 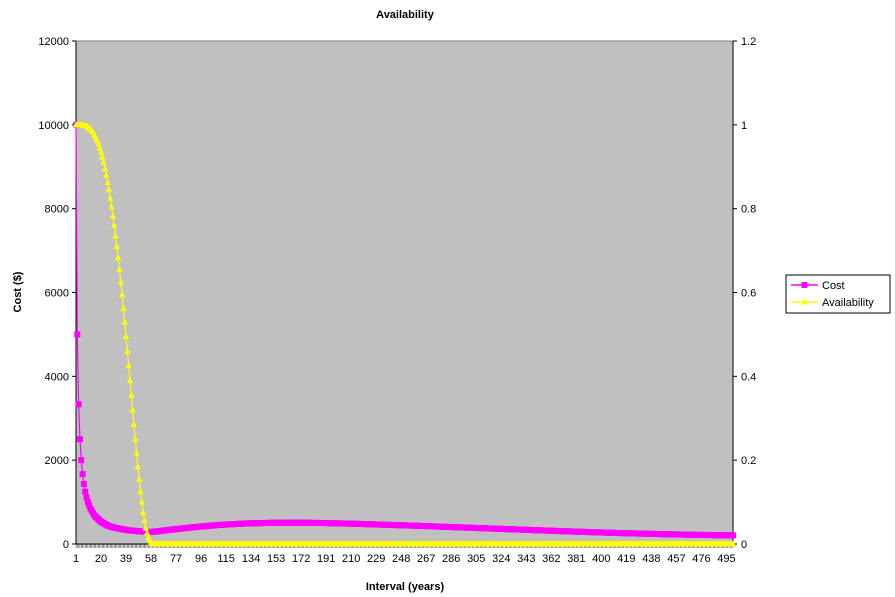 I want to click on y2-tick-label: 0, so click(x=744, y=545).